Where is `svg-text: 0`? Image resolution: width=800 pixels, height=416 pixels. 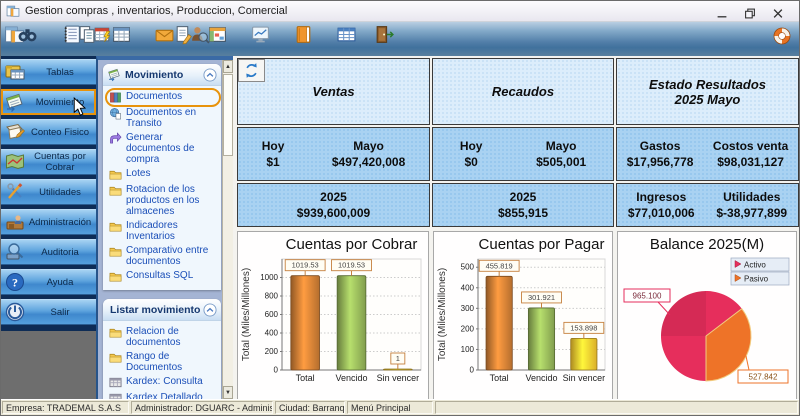
svg-text: 0 is located at coordinates (276, 370).